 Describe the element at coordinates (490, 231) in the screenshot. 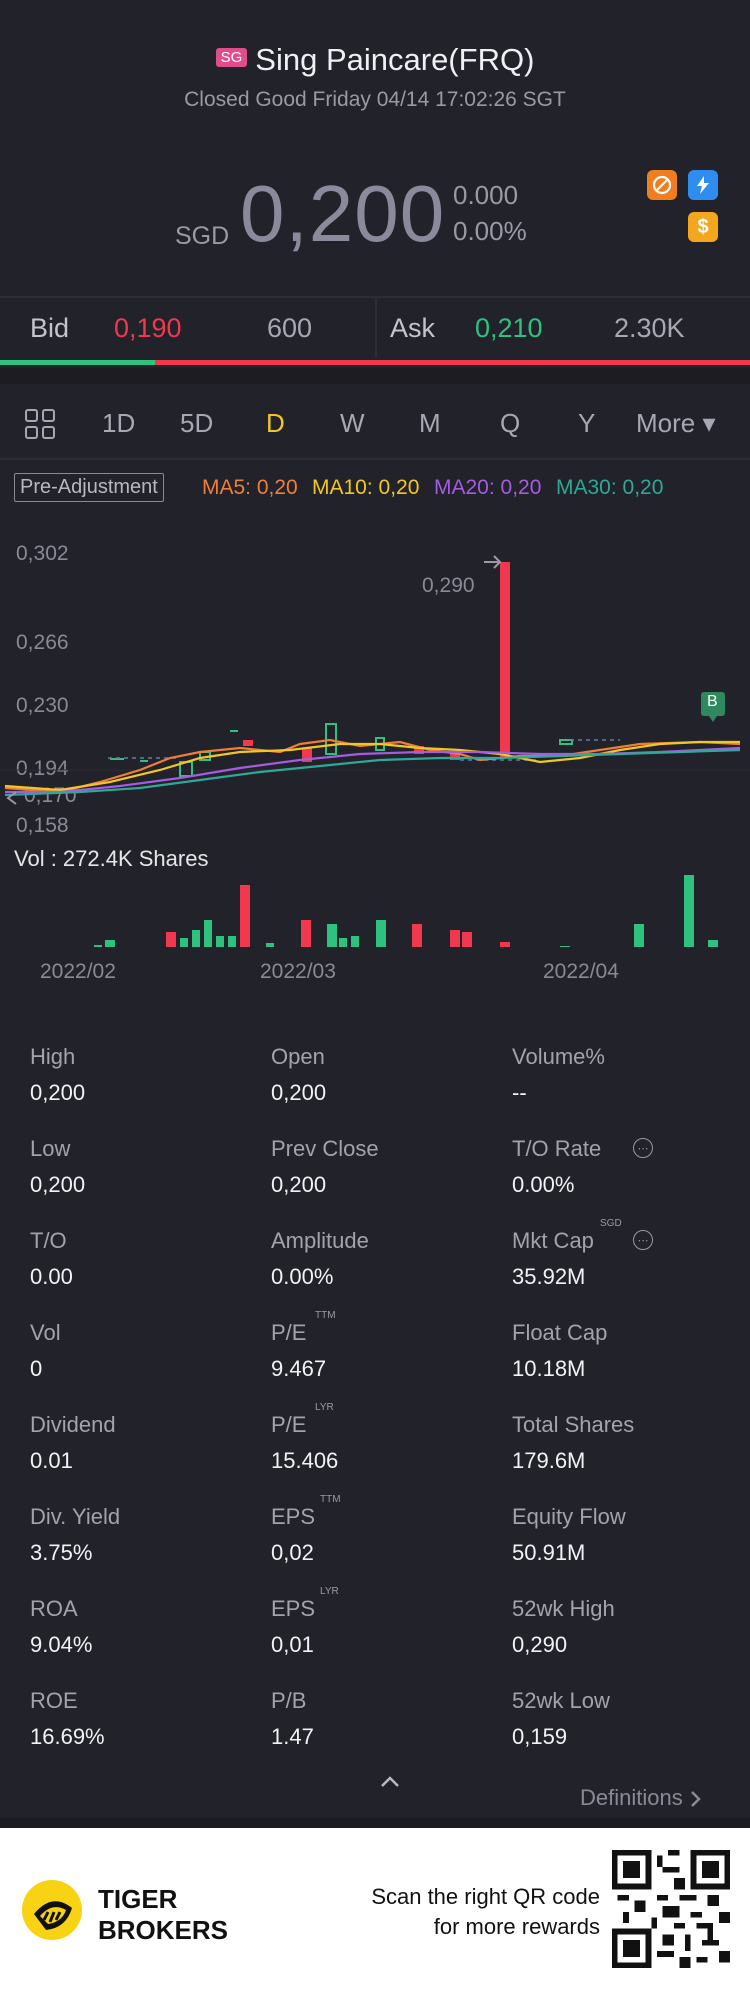

I see `price-change-percent: 0.00%` at that location.